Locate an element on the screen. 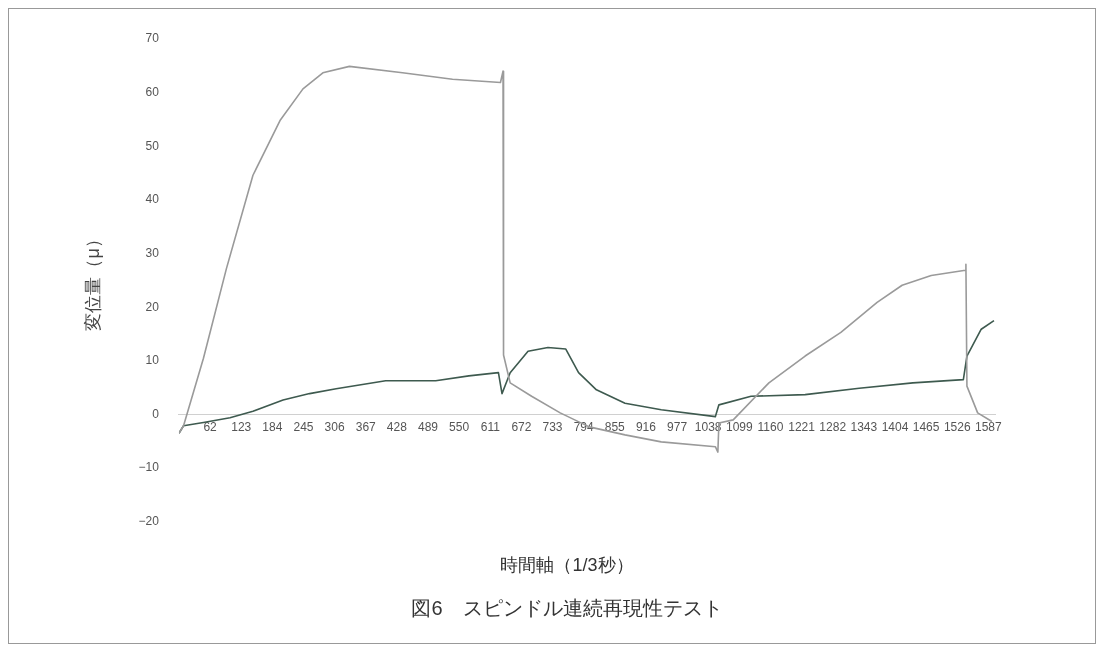 The width and height of the screenshot is (1104, 652). x-tick-label: 794 is located at coordinates (583, 427).